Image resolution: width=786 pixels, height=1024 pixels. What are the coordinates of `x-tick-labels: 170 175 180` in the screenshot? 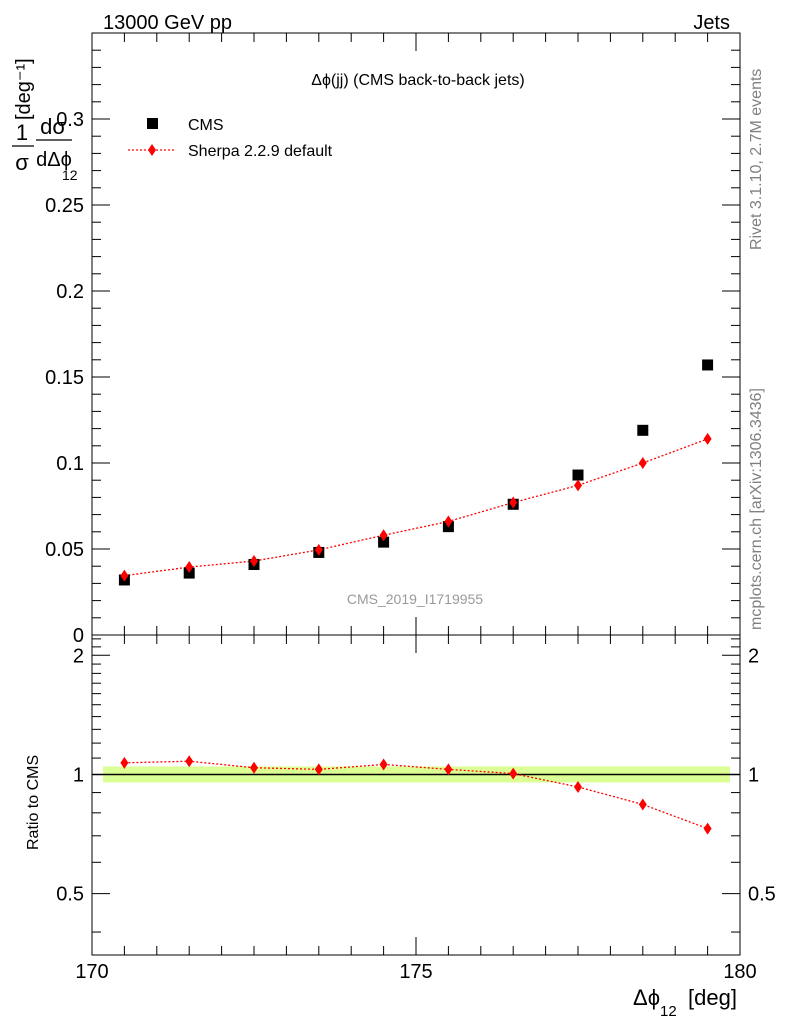 It's located at (415, 972).